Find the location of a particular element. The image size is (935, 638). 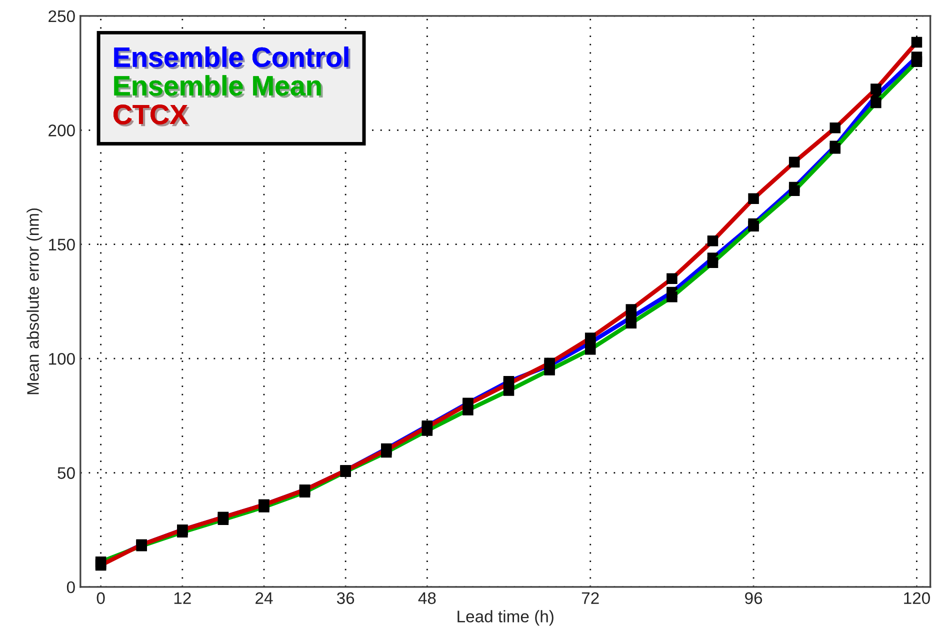

x-tick-label: 48 is located at coordinates (427, 598).